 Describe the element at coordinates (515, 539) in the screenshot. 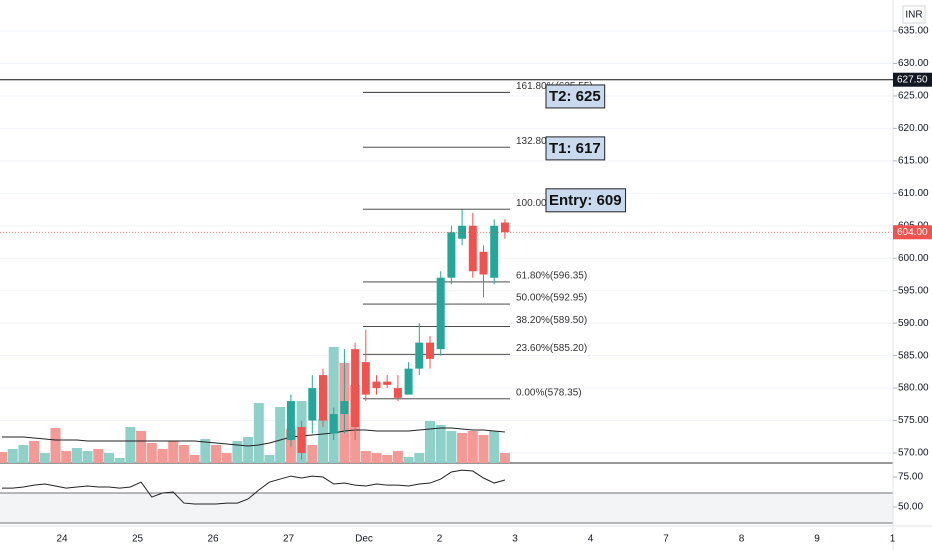

I see `x-tick-label: 3` at that location.